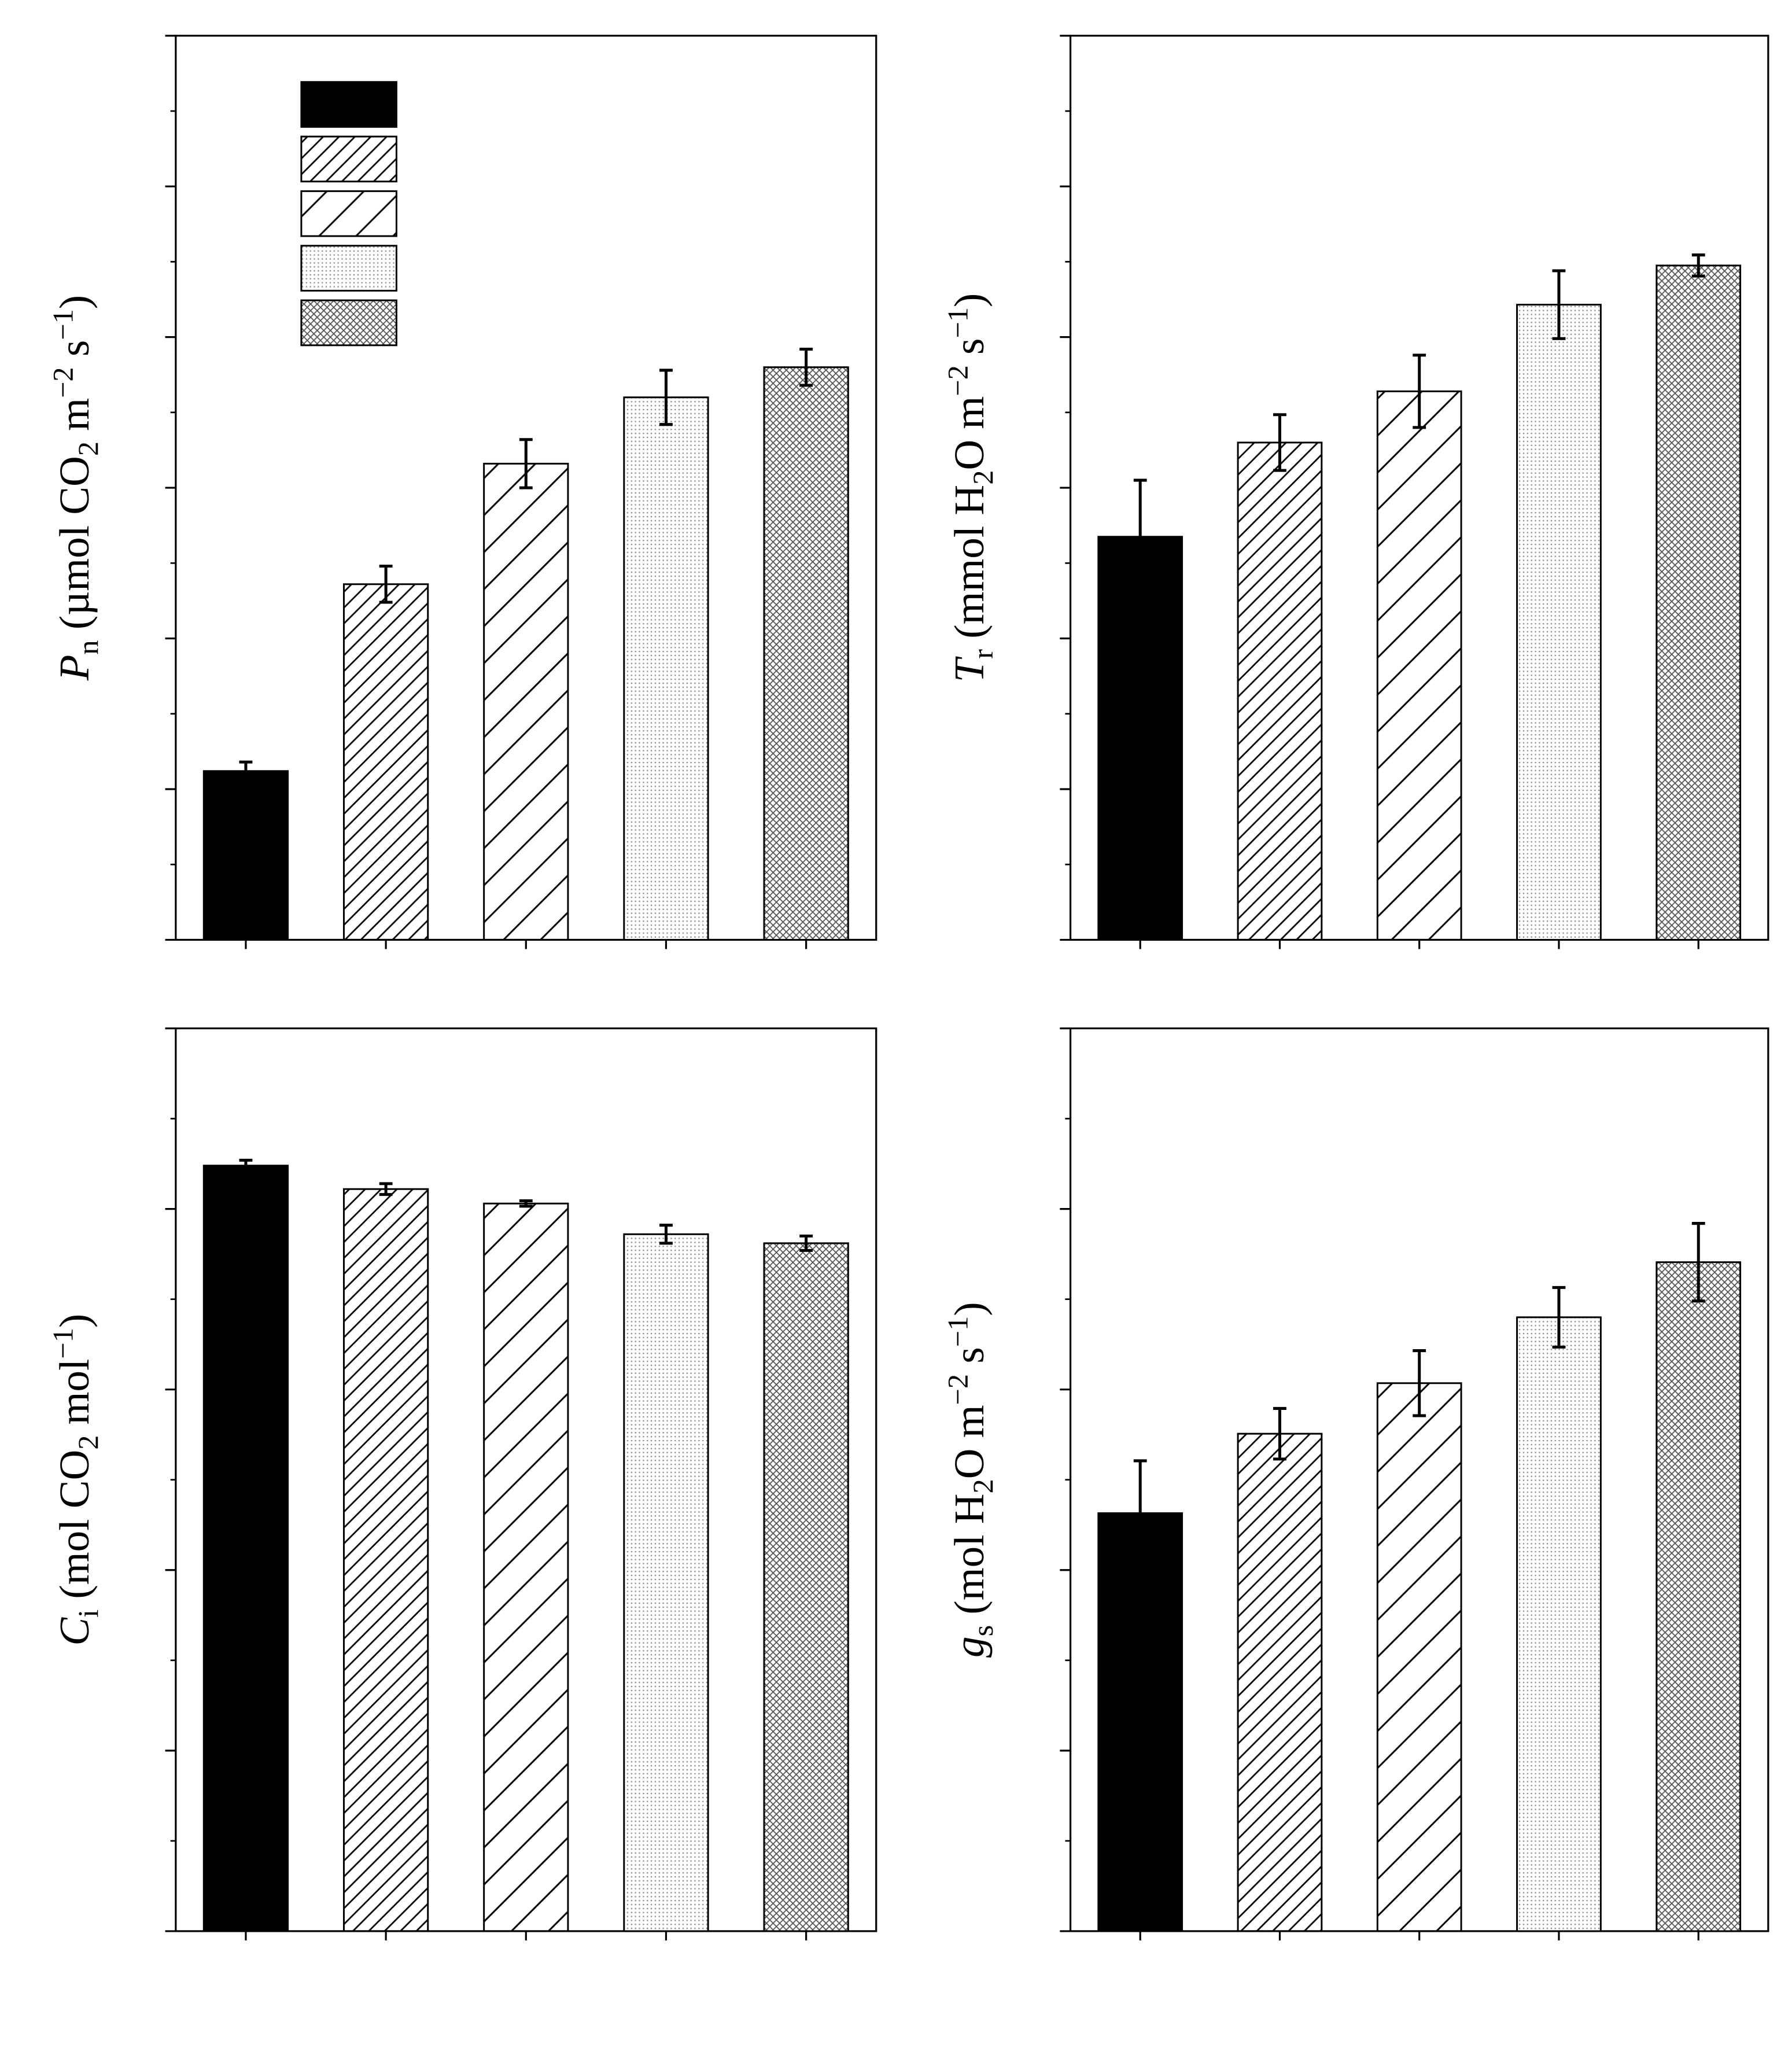  I want to click on y-axis-title: gs (mol H2O m−2 s−1), so click(970, 1480).